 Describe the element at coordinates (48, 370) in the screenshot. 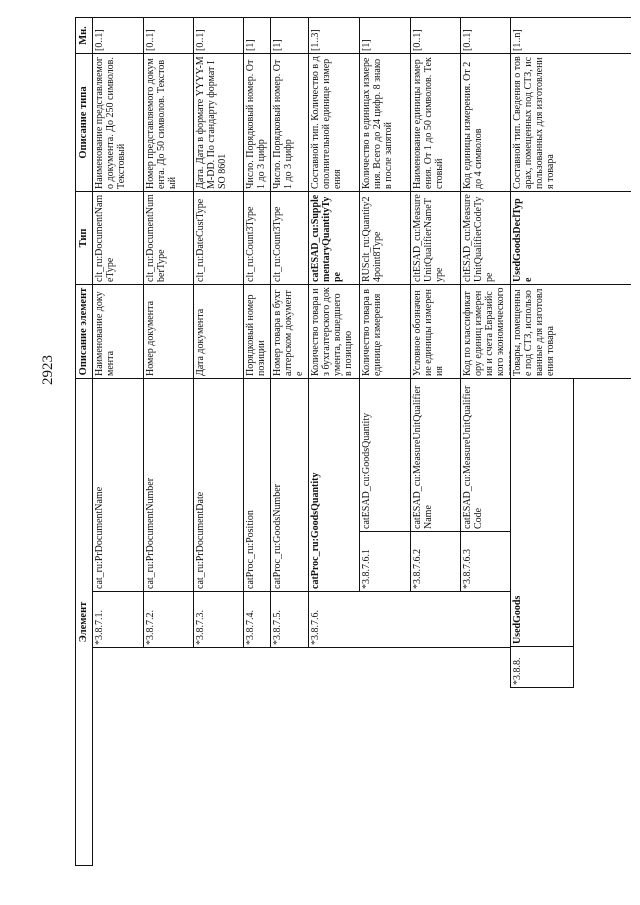

I see `page-number: 2923` at that location.